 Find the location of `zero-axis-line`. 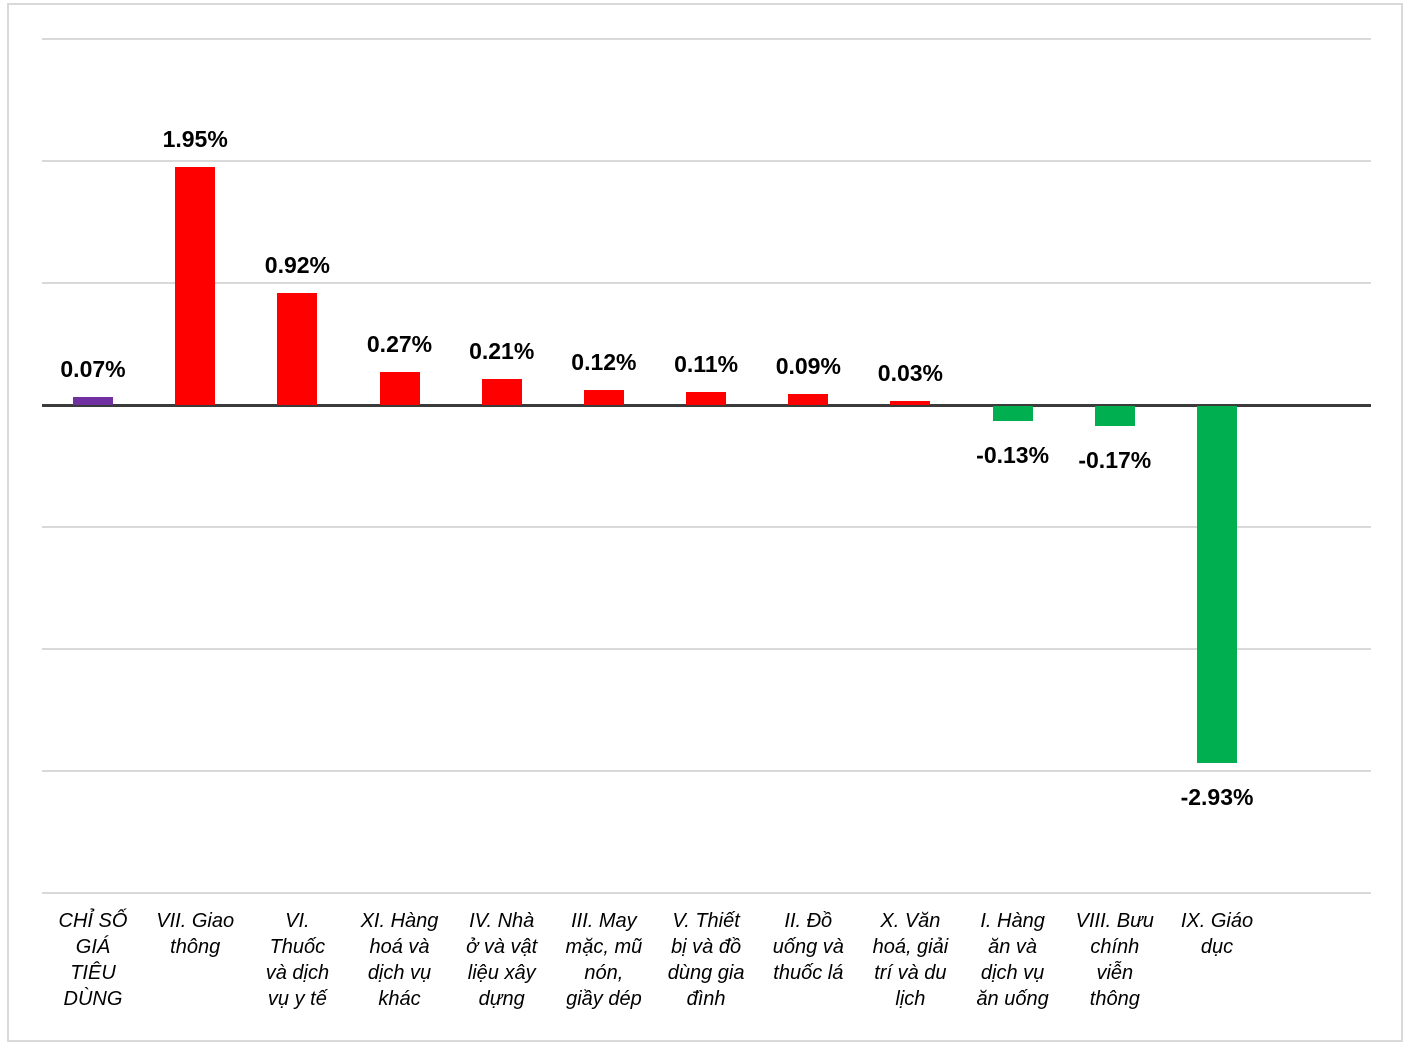

zero-axis-line is located at coordinates (706, 405).